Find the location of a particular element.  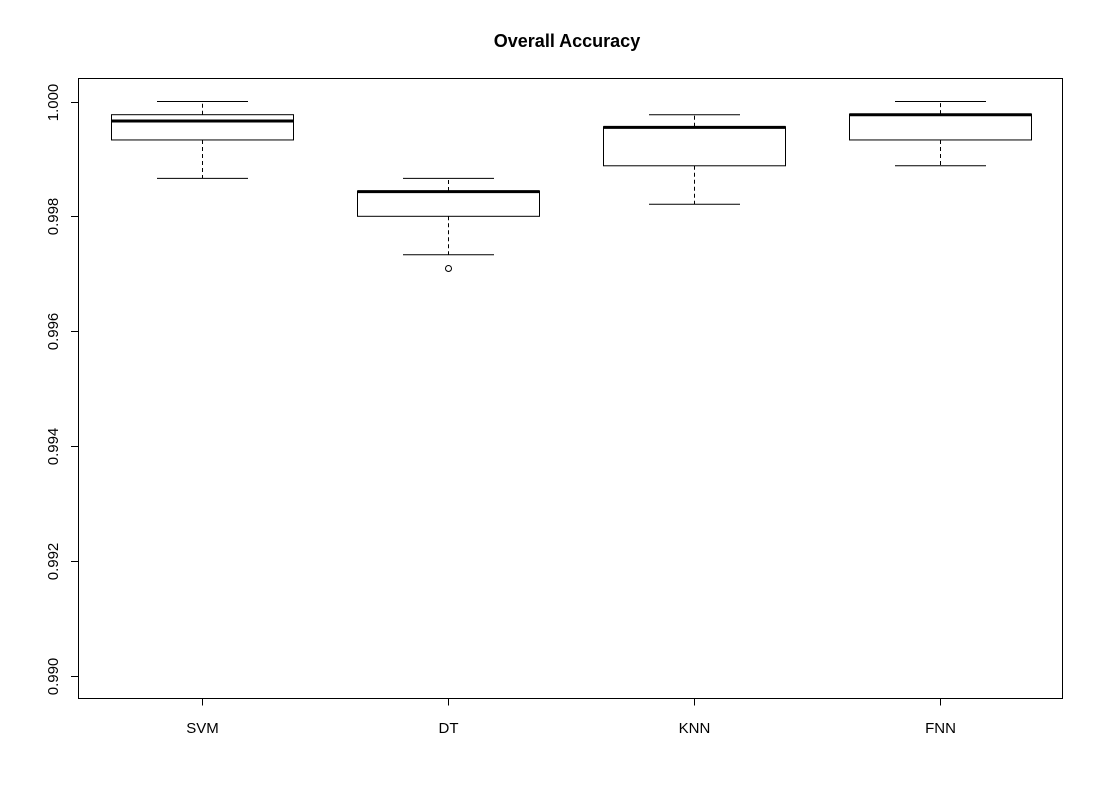

outlier-point is located at coordinates (448, 269).